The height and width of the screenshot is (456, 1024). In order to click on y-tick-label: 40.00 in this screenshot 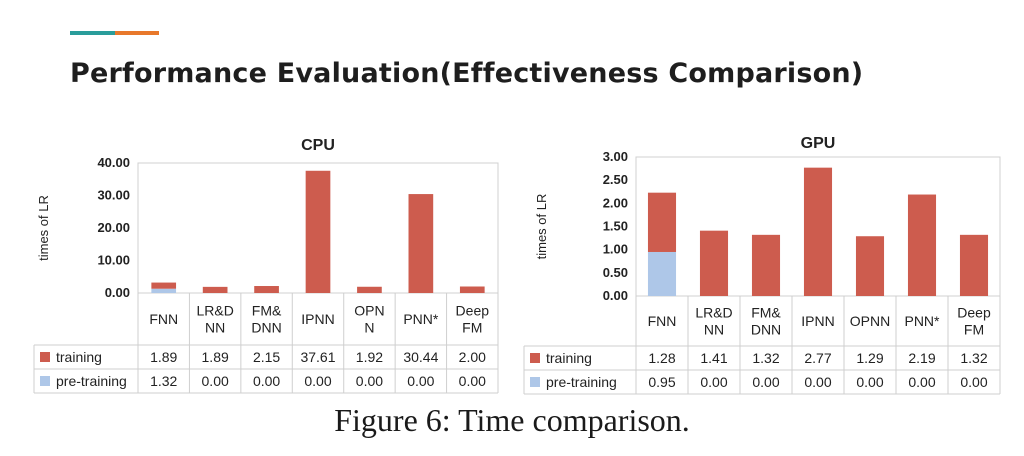, I will do `click(113, 162)`.